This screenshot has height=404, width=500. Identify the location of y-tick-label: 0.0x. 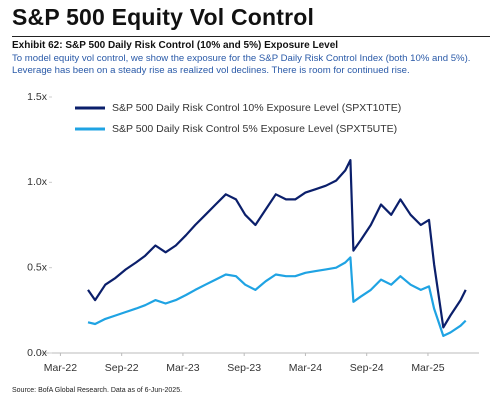
(37, 353).